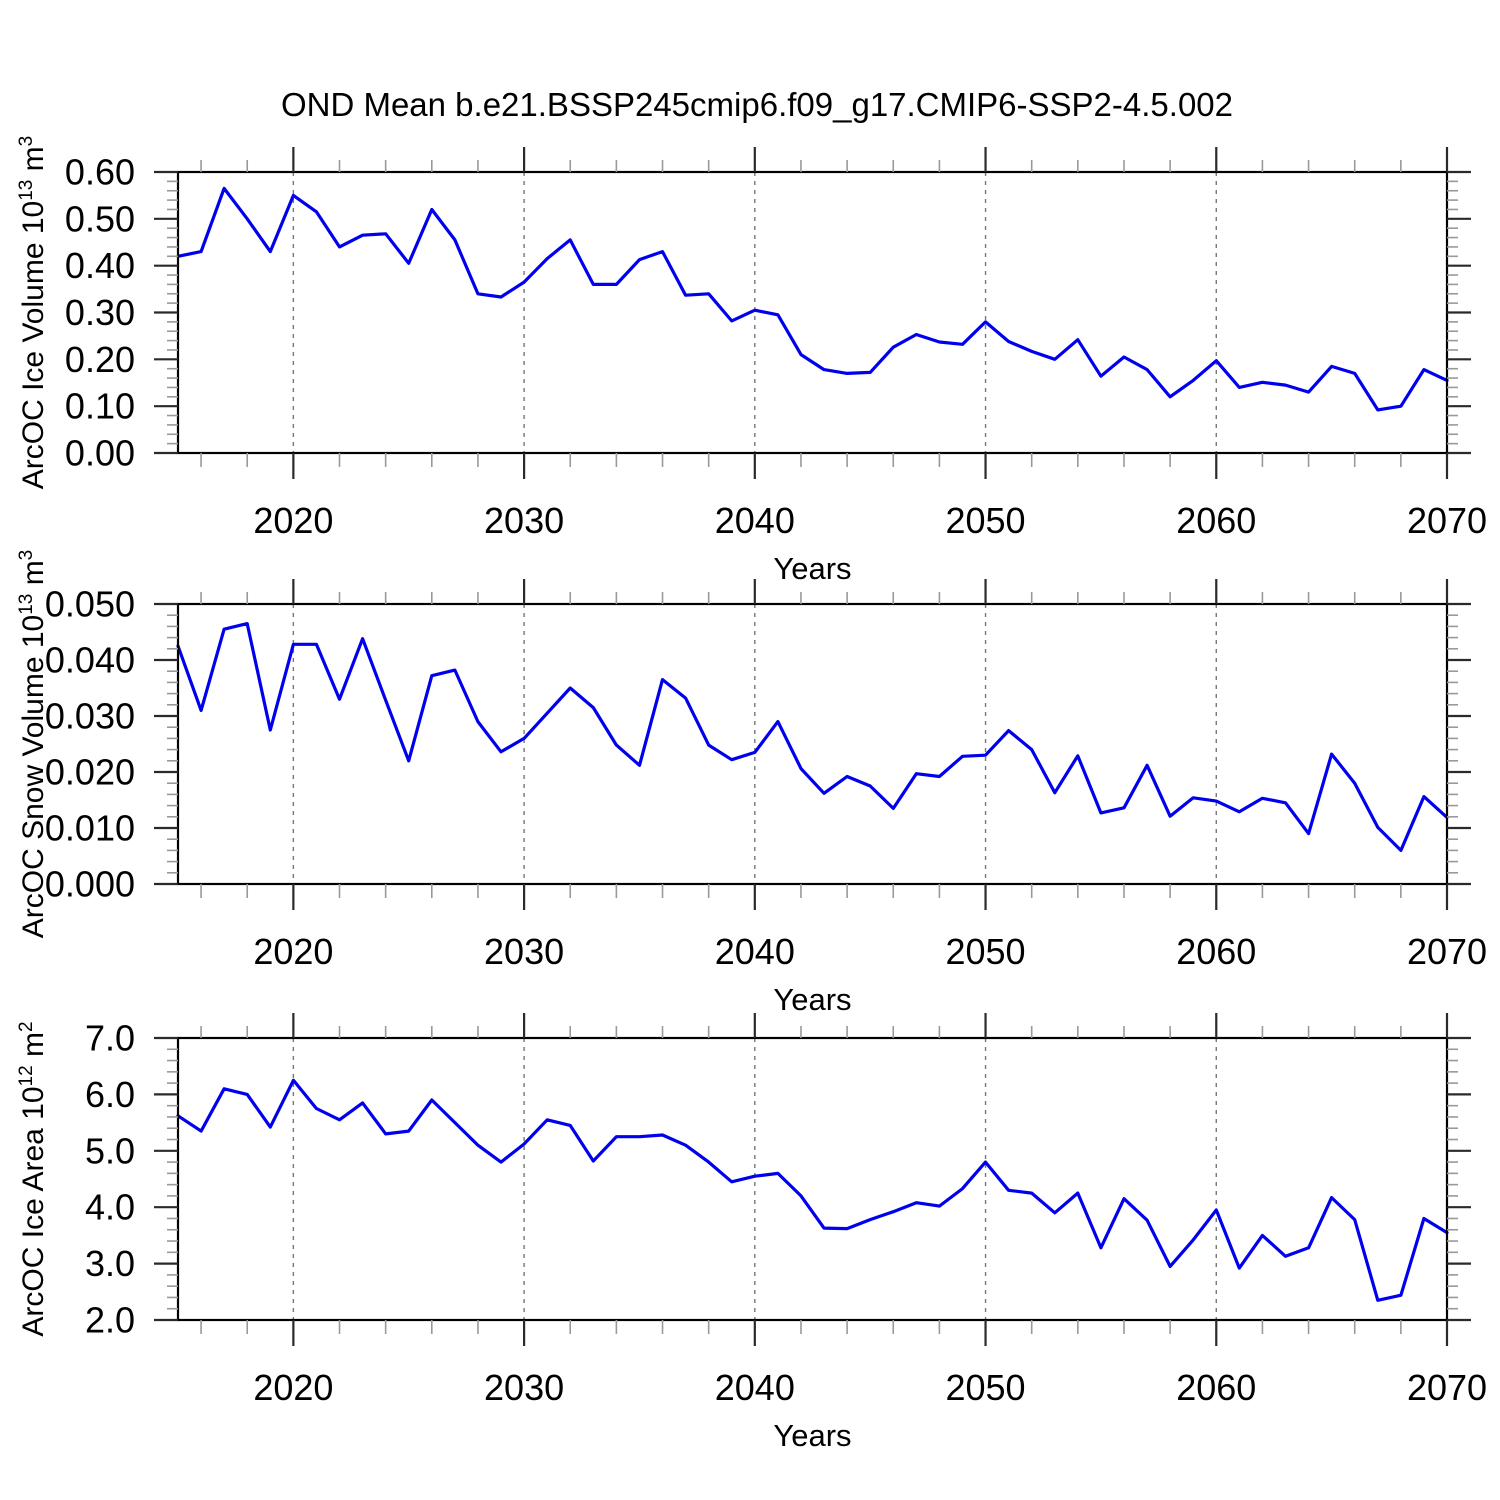  What do you see at coordinates (90, 828) in the screenshot?
I see `y-tick-label: 0.010` at bounding box center [90, 828].